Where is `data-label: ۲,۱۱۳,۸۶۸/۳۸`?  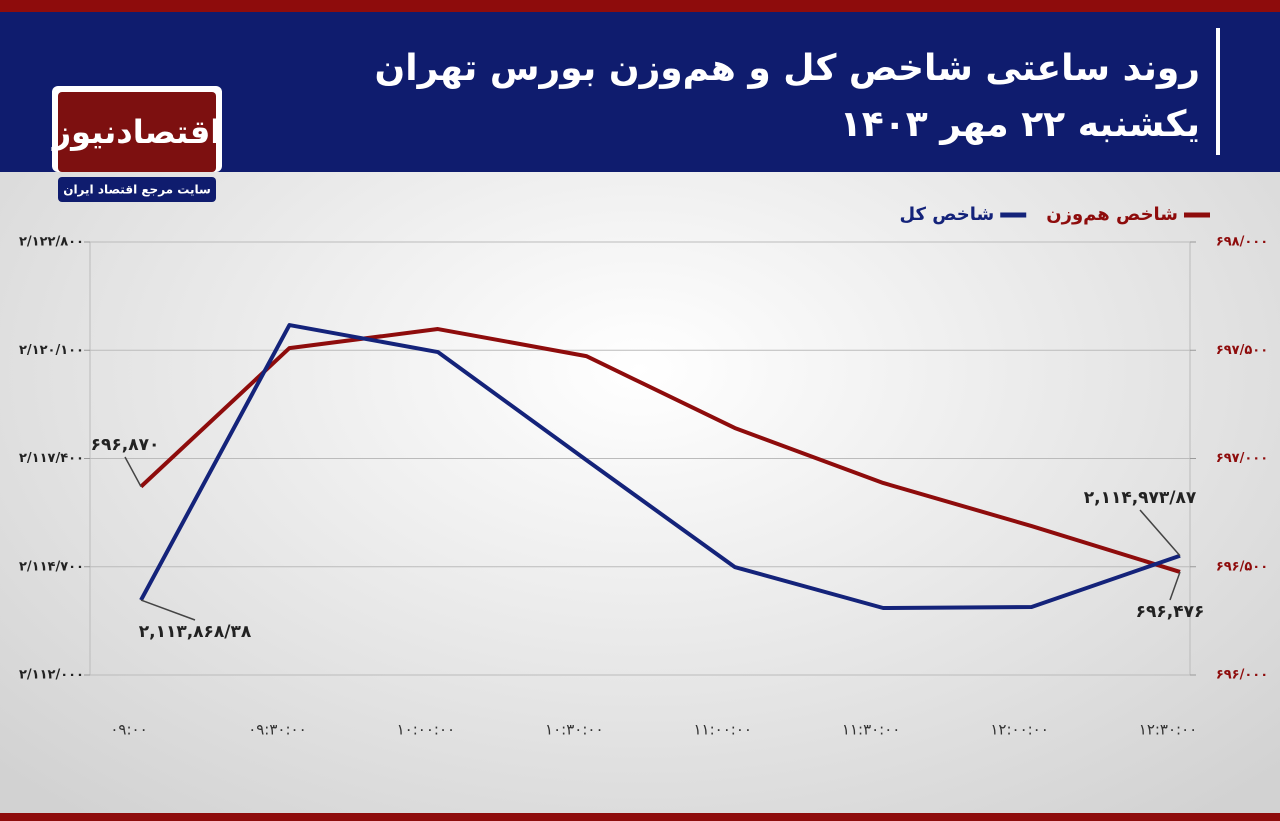 data-label: ۲,۱۱۳,۸۶۸/۳۸ is located at coordinates (195, 632).